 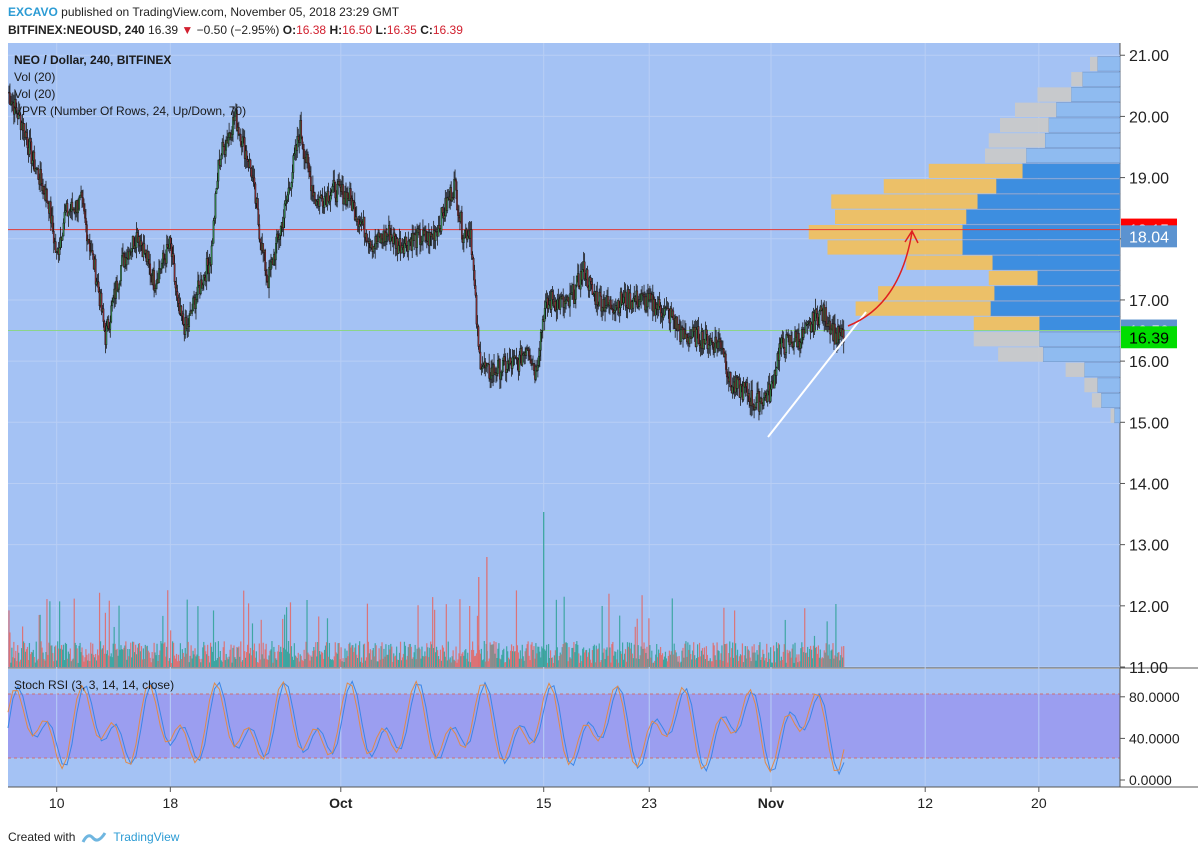 What do you see at coordinates (1150, 738) in the screenshot?
I see `stoch-axis: 80.0000 40.0000 0.0000` at bounding box center [1150, 738].